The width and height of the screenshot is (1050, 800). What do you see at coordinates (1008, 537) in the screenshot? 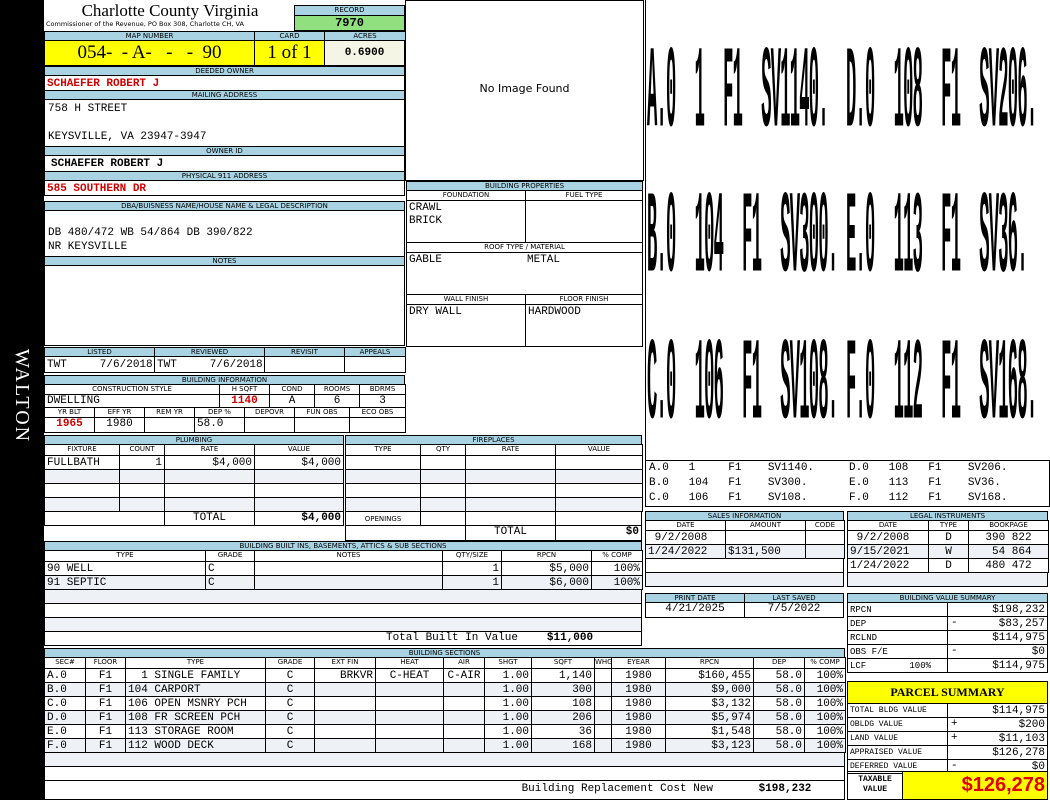
I see `legal-row: 390 822` at bounding box center [1008, 537].